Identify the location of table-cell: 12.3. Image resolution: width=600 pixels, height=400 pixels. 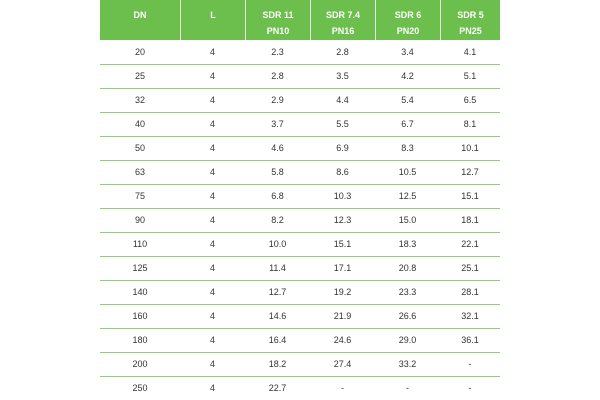
(342, 220).